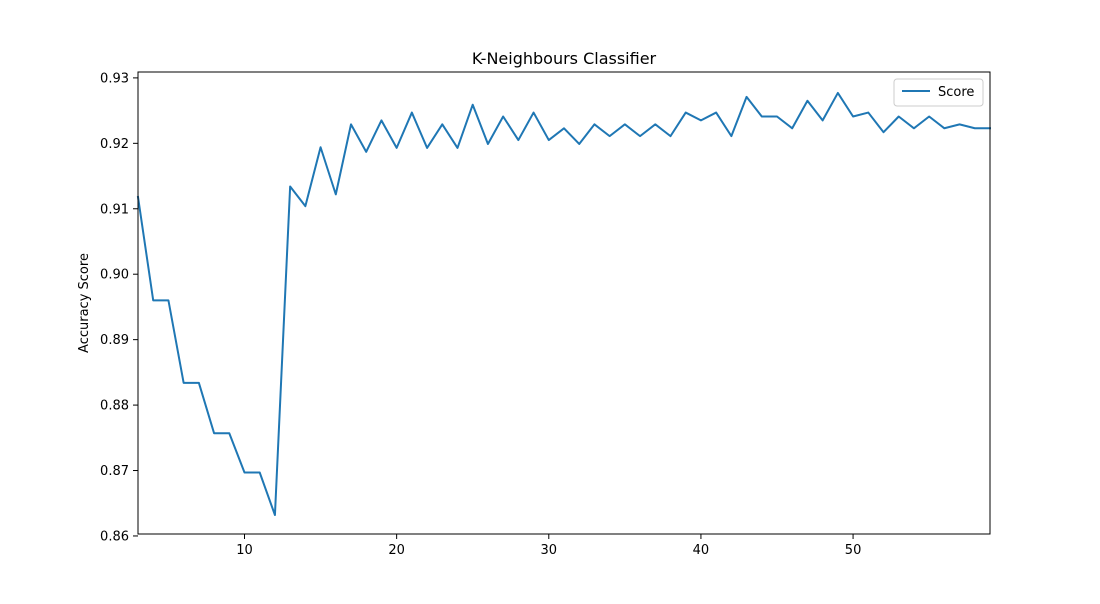 This screenshot has width=1100, height=604. I want to click on chart-title: K-Neighbours Classifier, so click(564, 58).